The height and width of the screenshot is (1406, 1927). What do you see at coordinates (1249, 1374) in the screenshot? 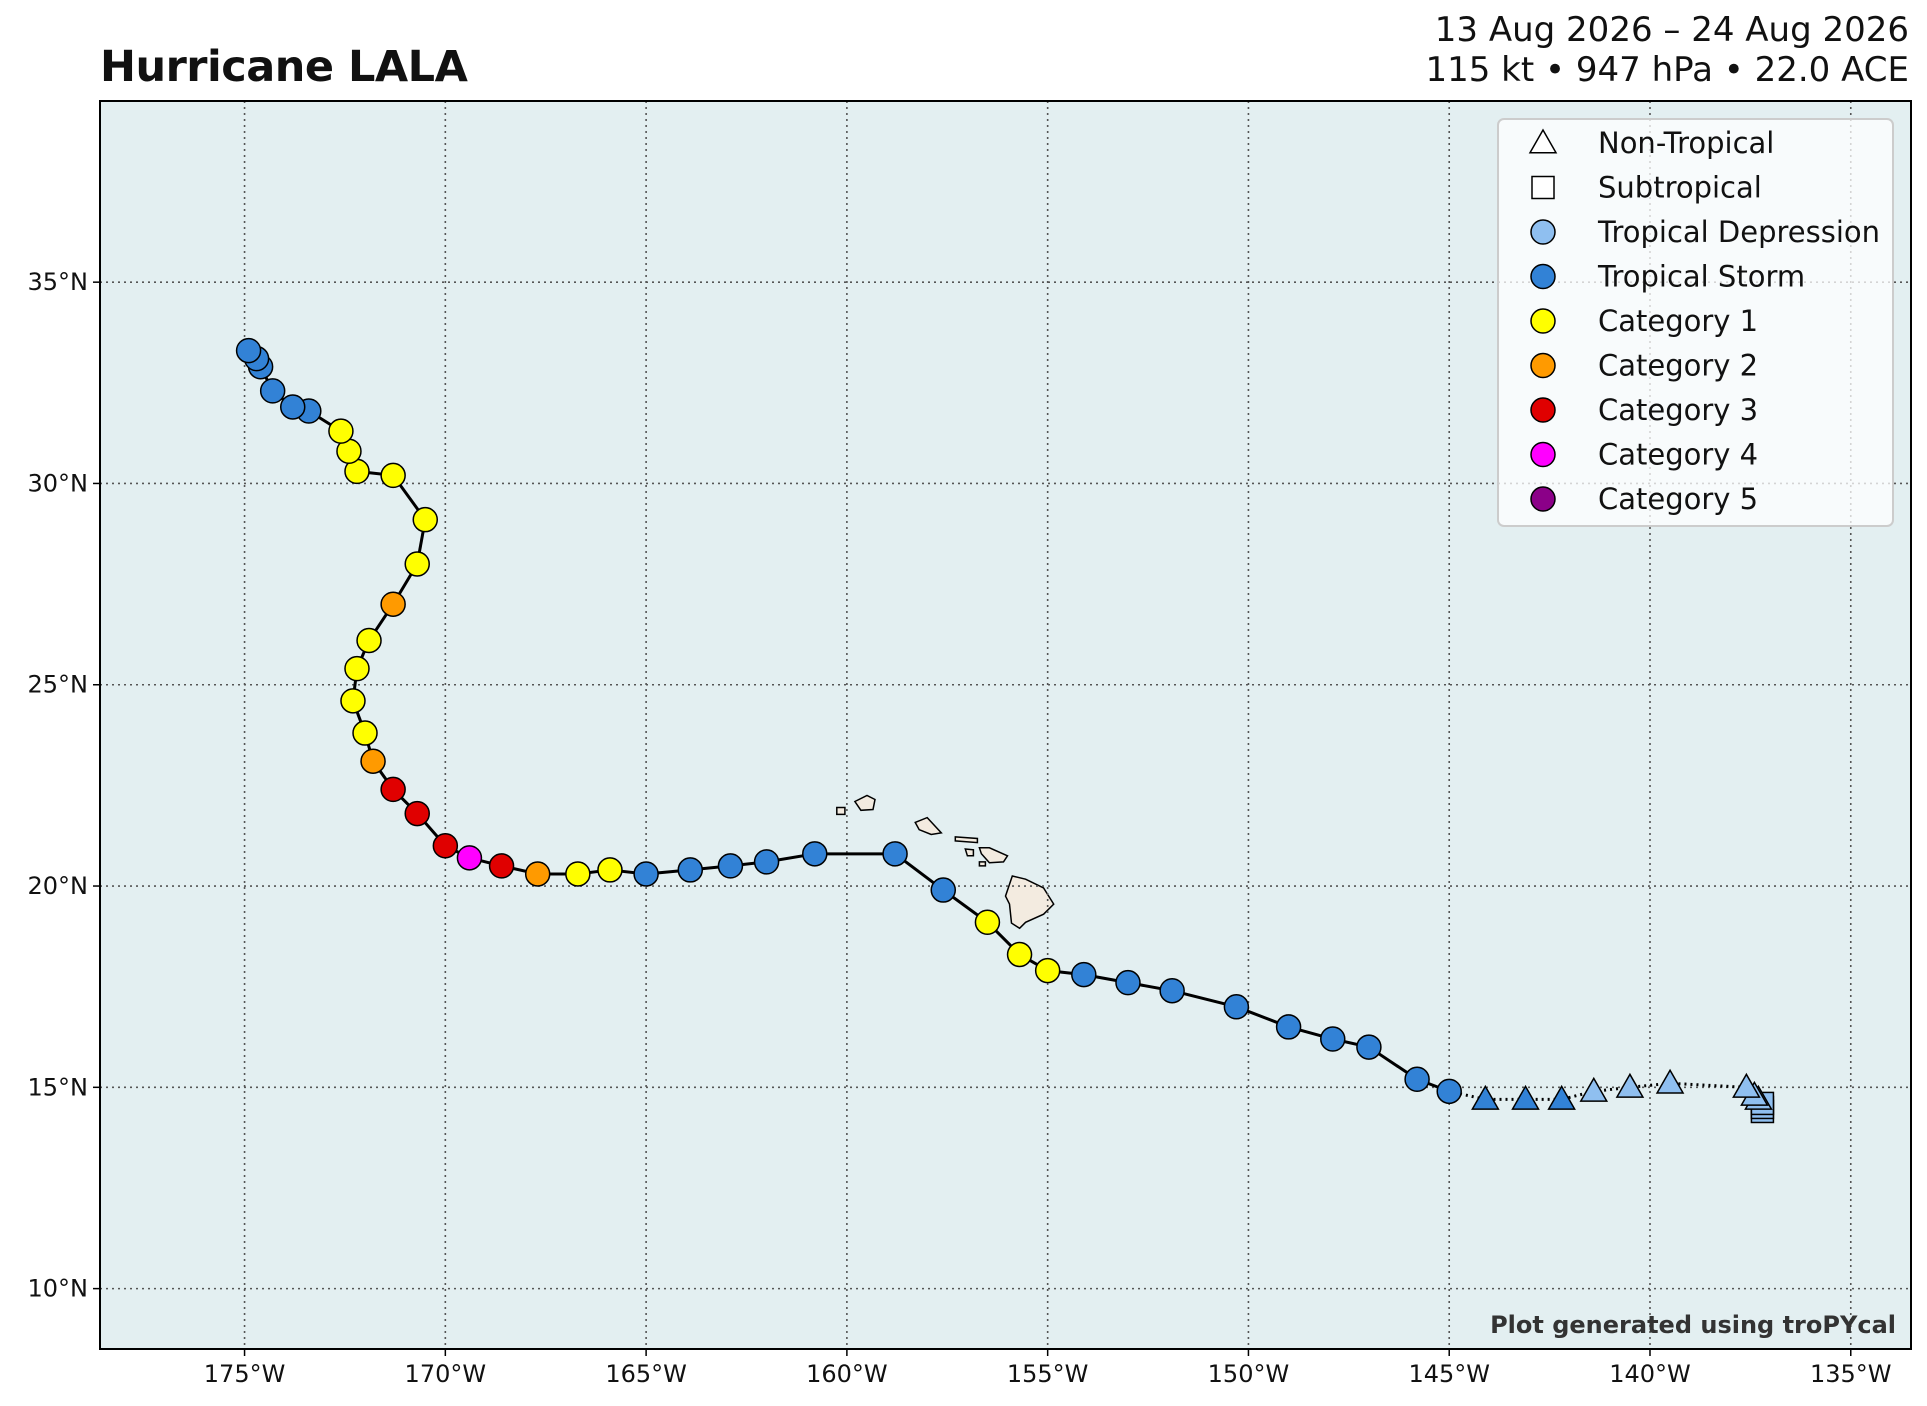
I see `x-tick-label: 150°W` at bounding box center [1249, 1374].